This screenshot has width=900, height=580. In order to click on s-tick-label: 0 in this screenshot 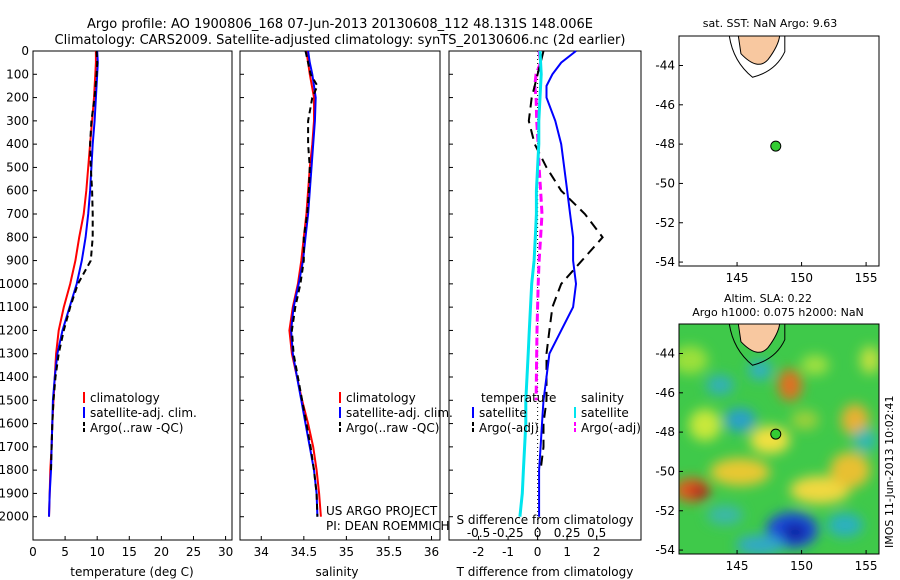, I will do `click(538, 533)`.